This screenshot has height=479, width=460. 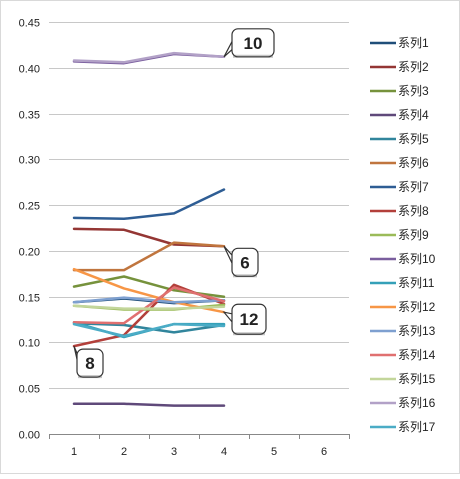 What do you see at coordinates (29, 207) in the screenshot?
I see `y-tick-label: 0.25` at bounding box center [29, 207].